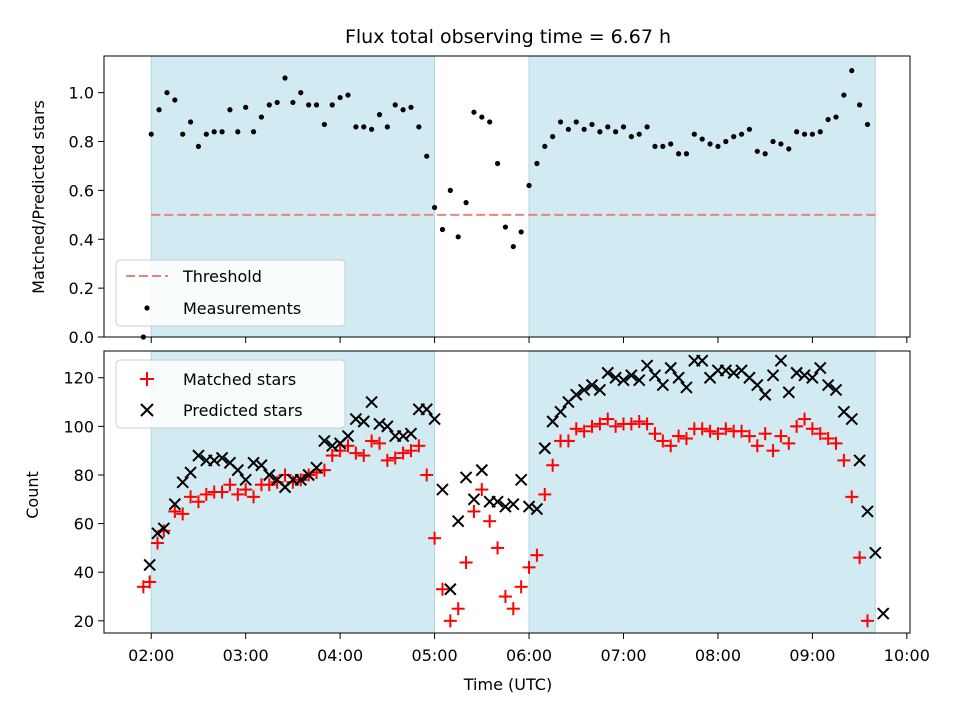 This screenshot has width=960, height=720. What do you see at coordinates (147, 308) in the screenshot?
I see `legend-measurements-swatch` at bounding box center [147, 308].